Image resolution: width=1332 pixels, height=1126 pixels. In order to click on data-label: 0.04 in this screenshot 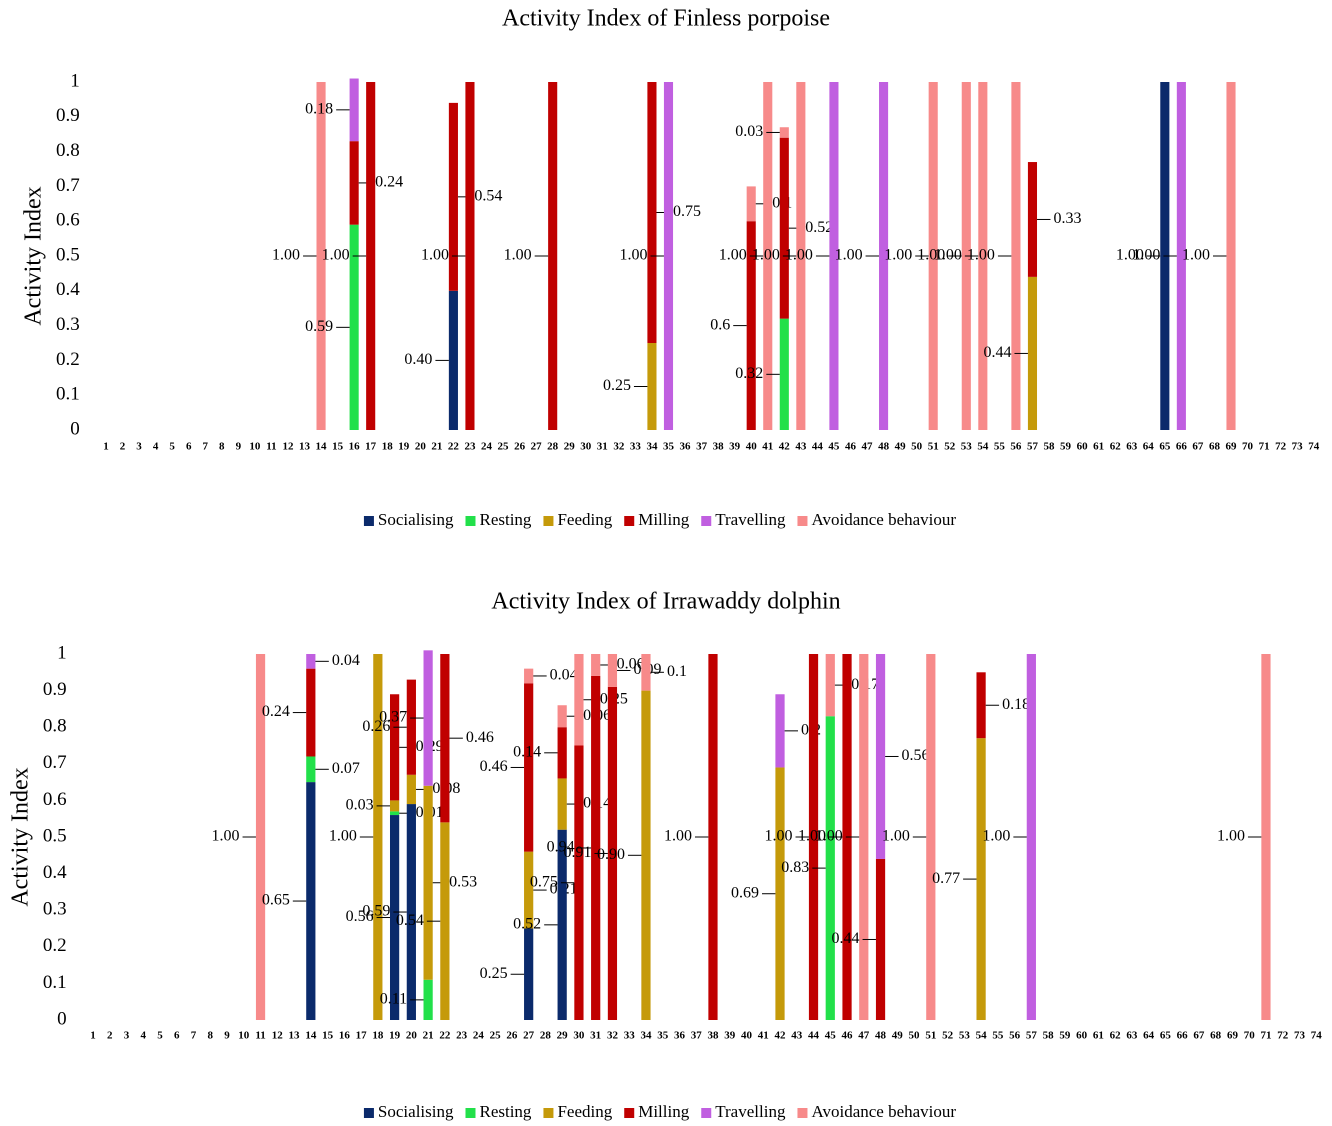, I will do `click(346, 660)`.